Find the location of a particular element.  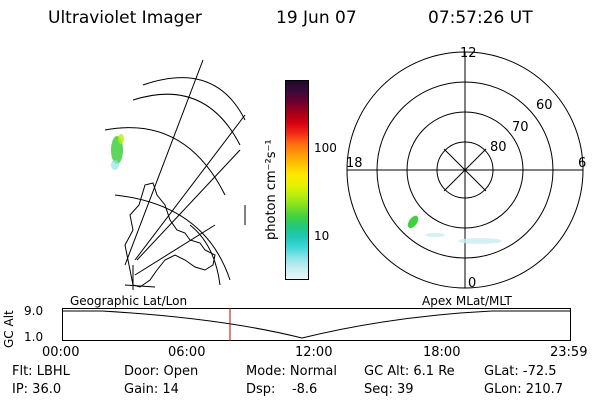

info-door: Door: Open is located at coordinates (161, 371).